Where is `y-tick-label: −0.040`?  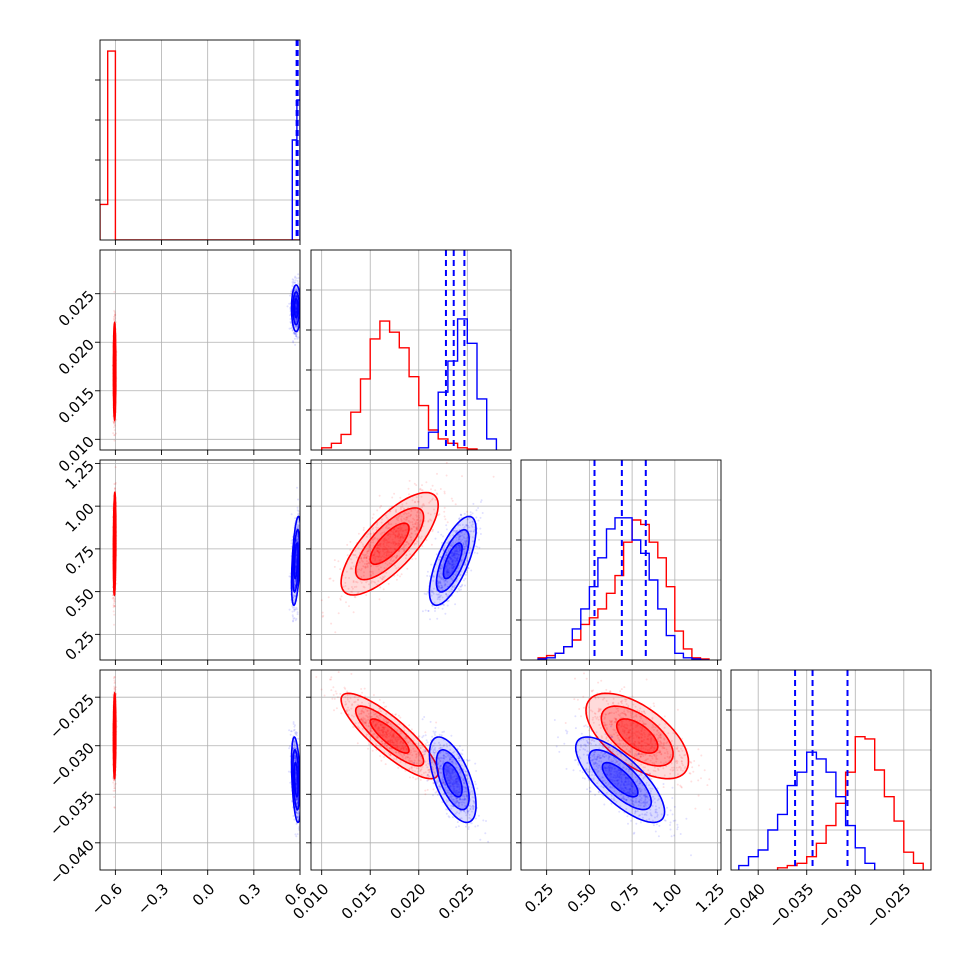
y-tick-label: −0.040 is located at coordinates (72, 862).